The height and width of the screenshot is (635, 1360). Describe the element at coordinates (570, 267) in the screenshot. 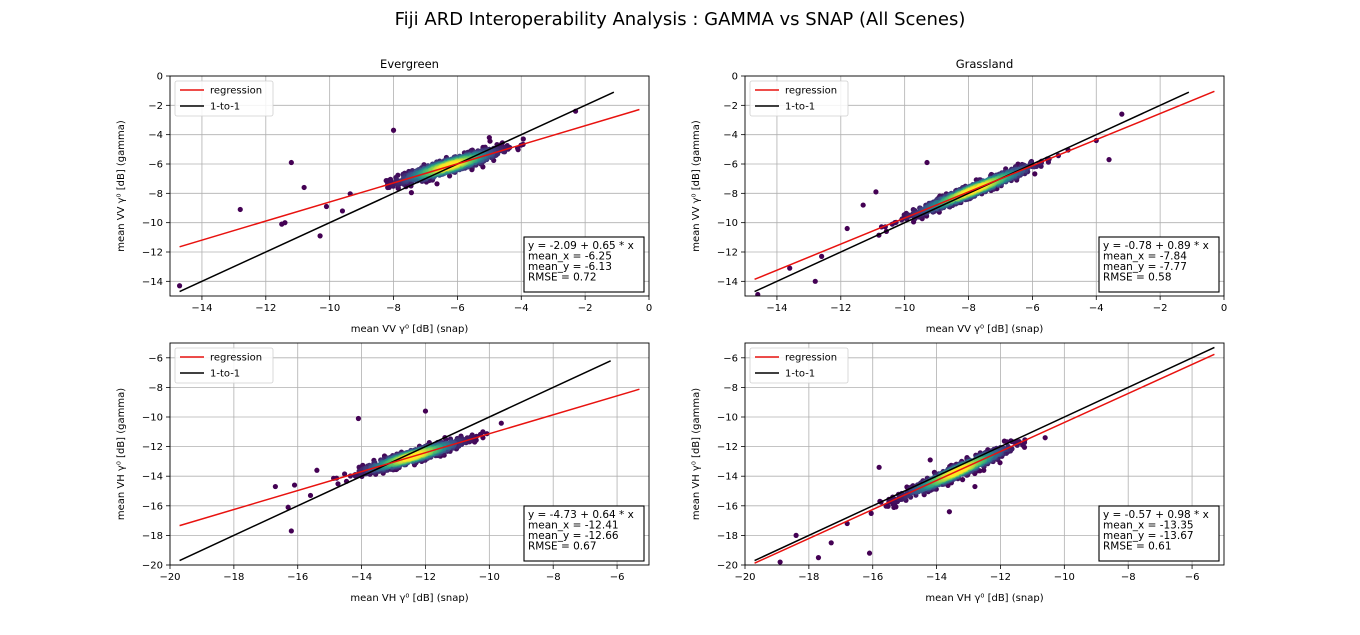

I see `stats-line: mean_y = -6.13` at that location.